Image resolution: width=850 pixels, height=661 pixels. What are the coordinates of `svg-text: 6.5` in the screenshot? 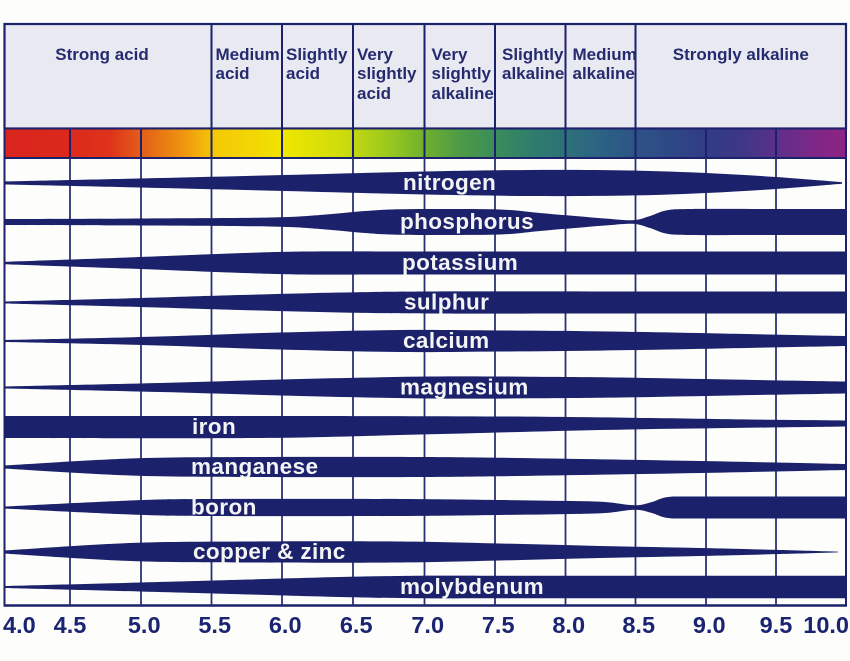 It's located at (356, 625).